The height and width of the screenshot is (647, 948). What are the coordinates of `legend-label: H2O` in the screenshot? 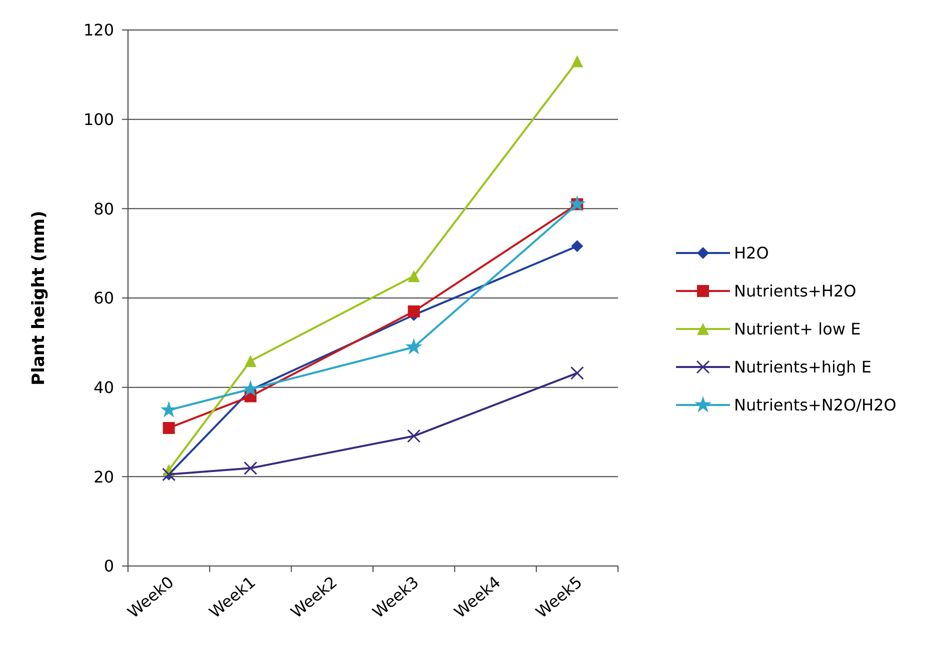 It's located at (751, 253).